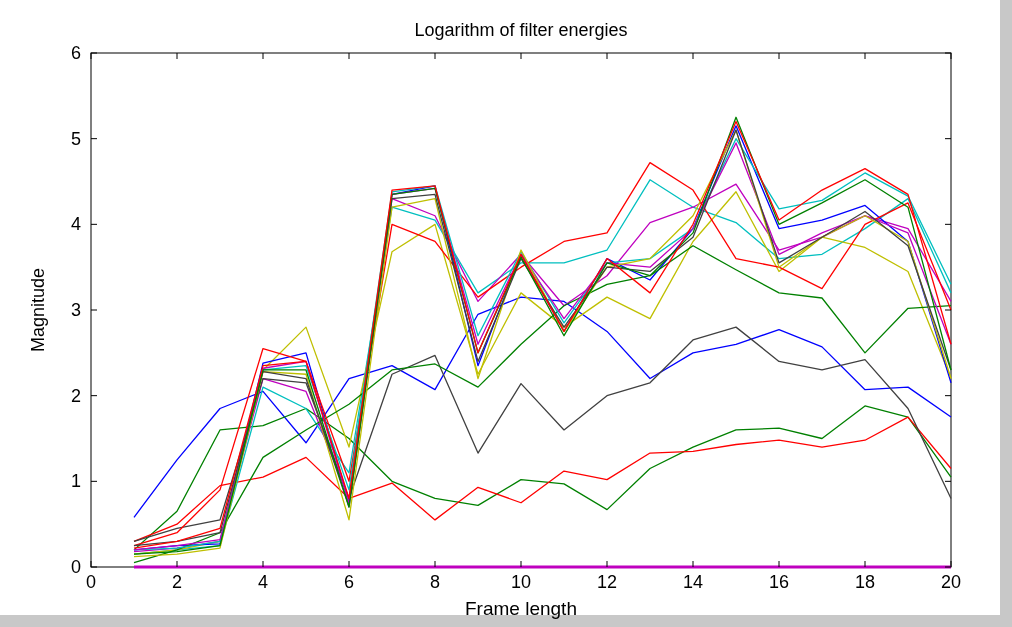 Image resolution: width=1012 pixels, height=627 pixels. I want to click on y-tick-label: 0, so click(75, 567).